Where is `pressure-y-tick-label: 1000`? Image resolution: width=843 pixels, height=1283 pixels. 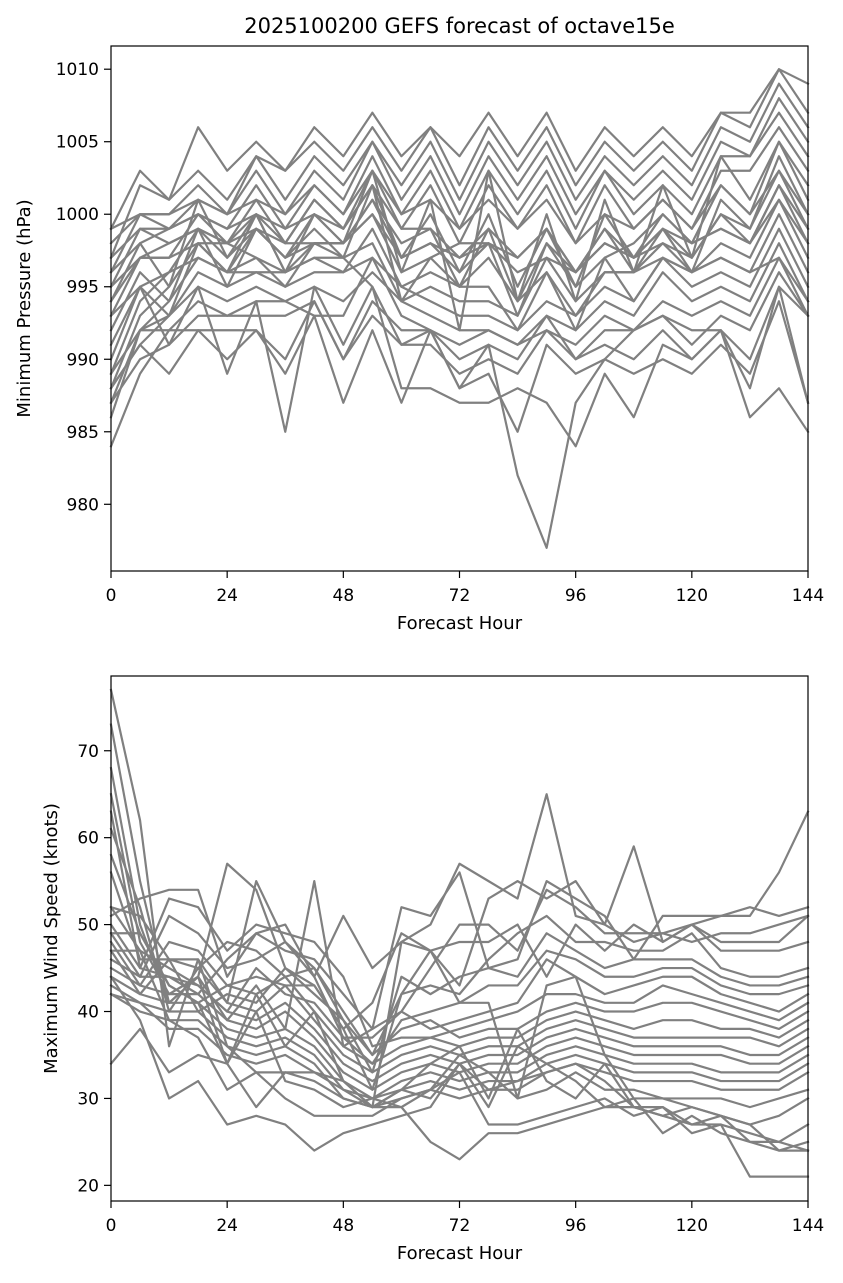 pressure-y-tick-label: 1000 is located at coordinates (77, 215).